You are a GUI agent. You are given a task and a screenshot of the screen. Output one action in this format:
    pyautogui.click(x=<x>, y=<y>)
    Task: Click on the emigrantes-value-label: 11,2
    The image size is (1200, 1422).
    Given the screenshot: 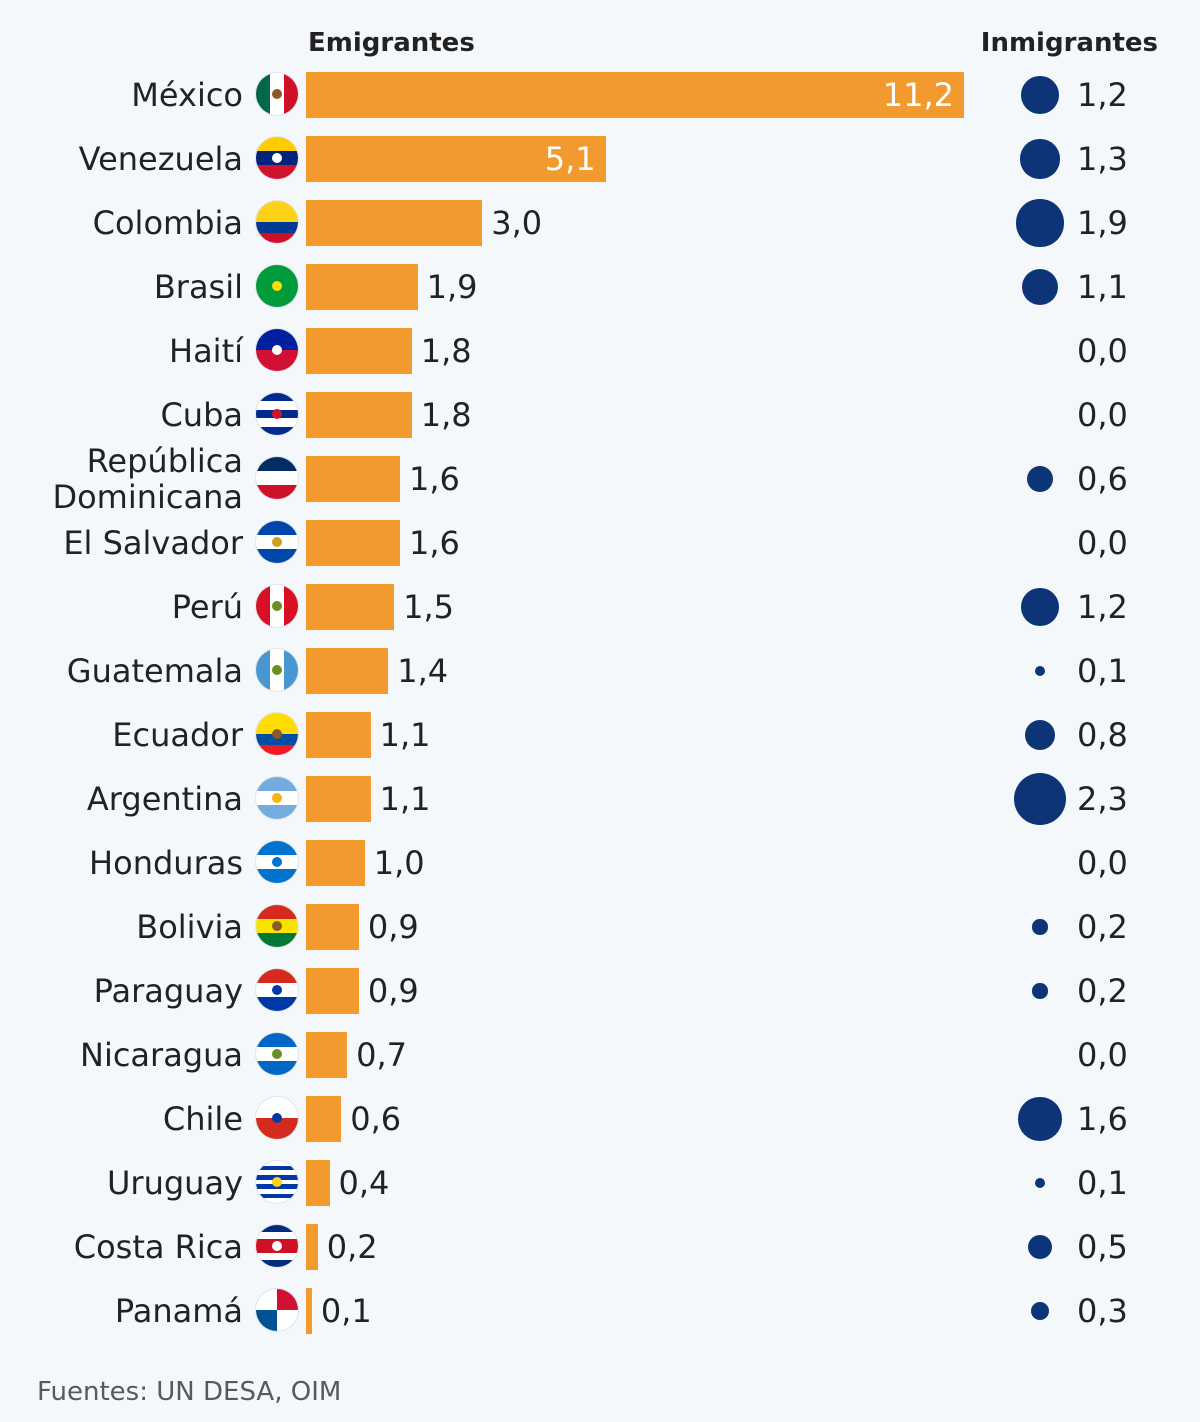 What is the action you would take?
    pyautogui.click(x=918, y=95)
    